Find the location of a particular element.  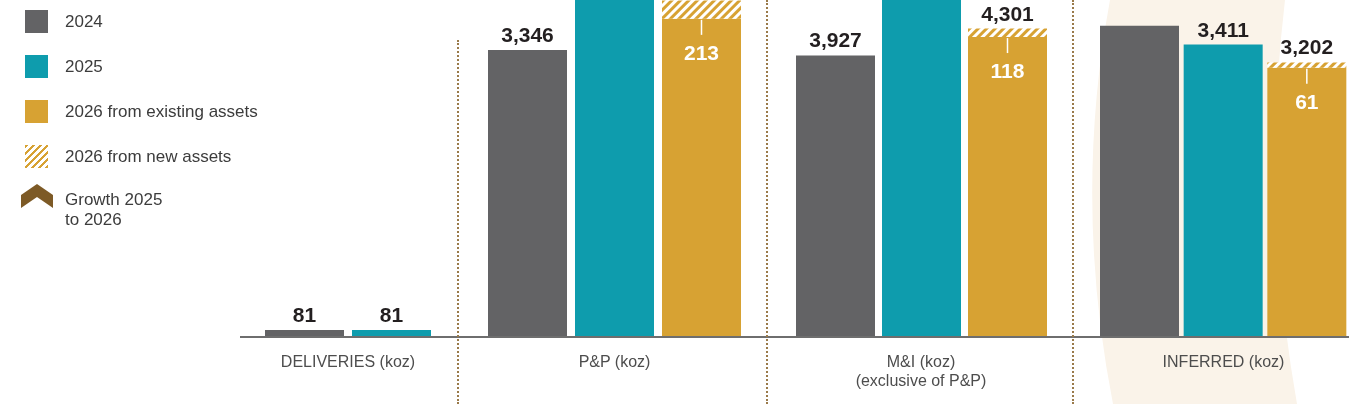

x-axis-title: P&P (koz) is located at coordinates (614, 361).